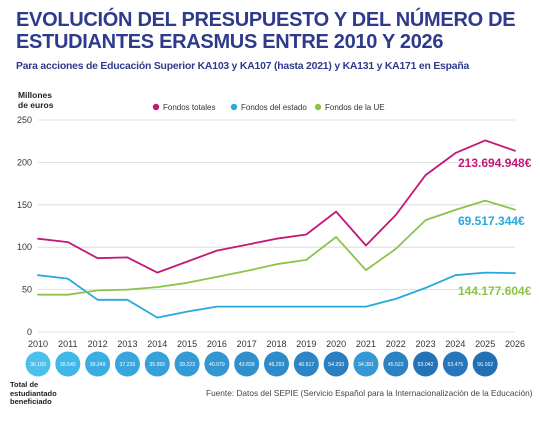 This screenshot has height=432, width=540. I want to click on x-tick-2025: 2025, so click(485, 344).